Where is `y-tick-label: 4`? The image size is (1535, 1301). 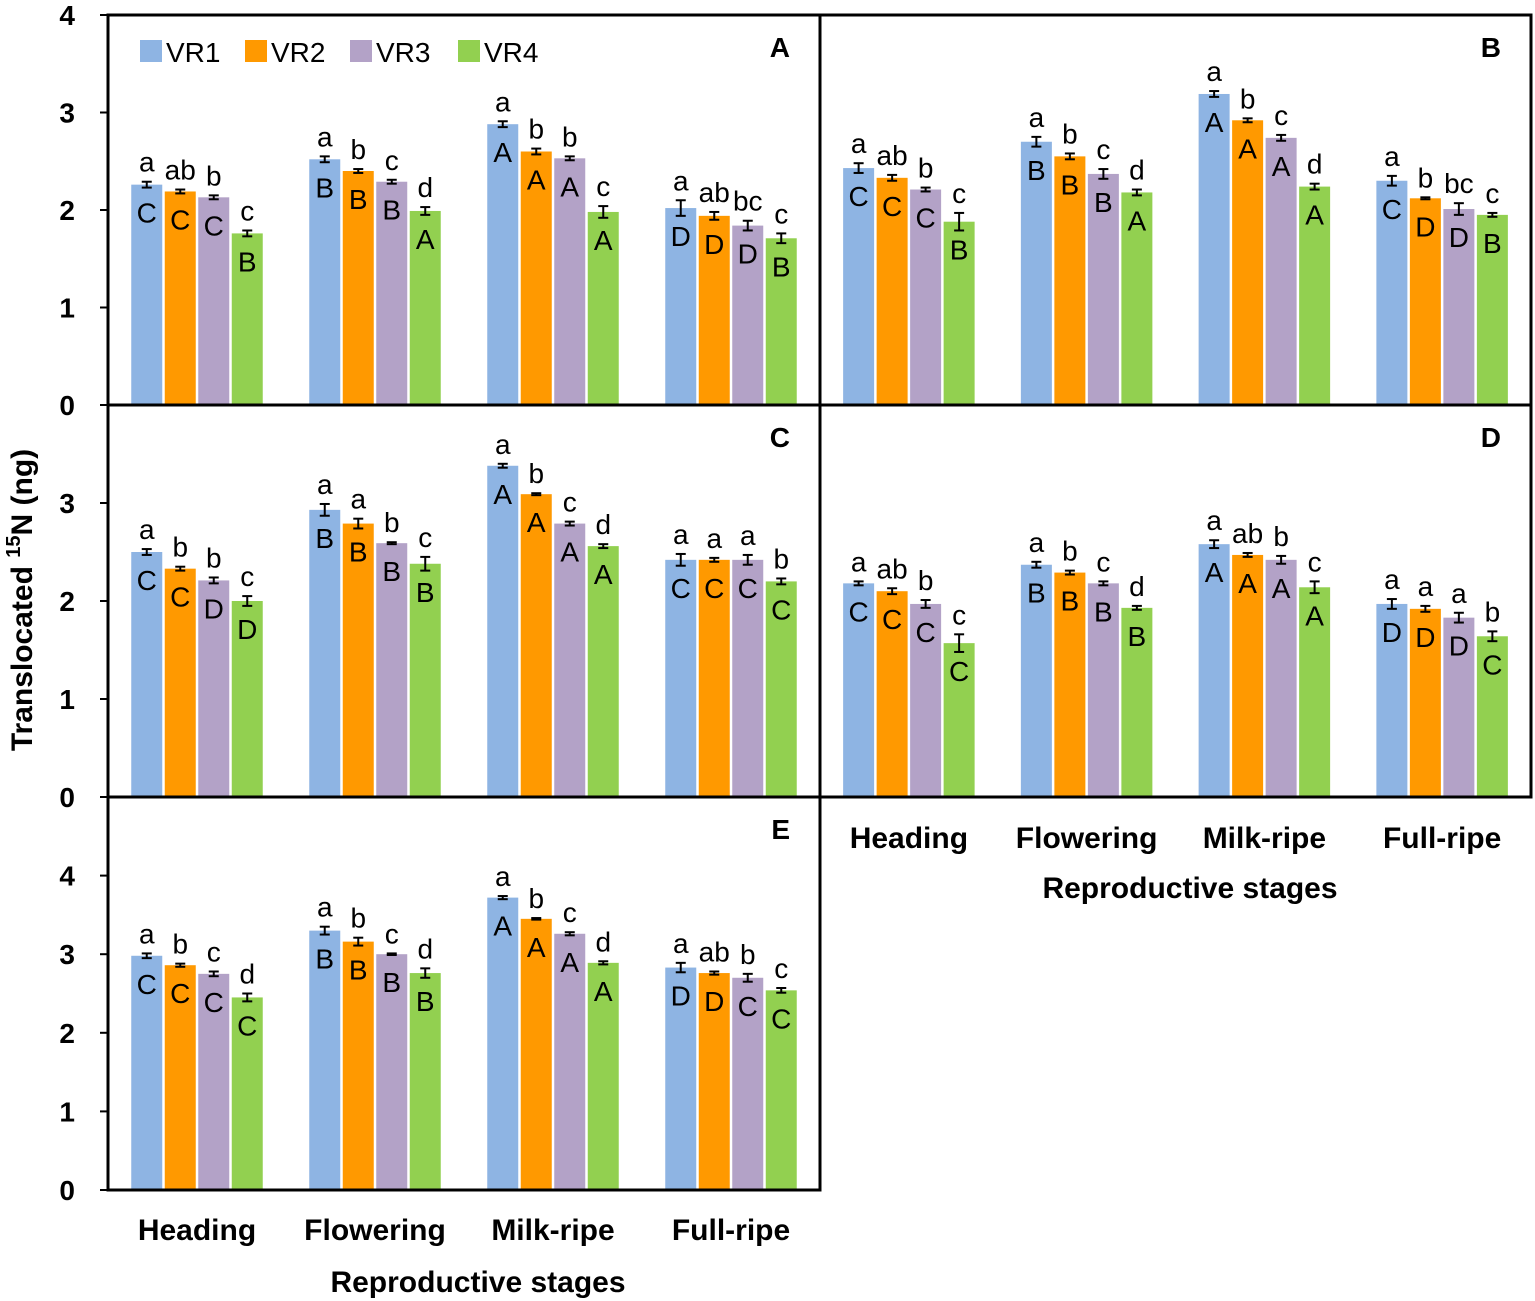
y-tick-label: 4 is located at coordinates (67, 876).